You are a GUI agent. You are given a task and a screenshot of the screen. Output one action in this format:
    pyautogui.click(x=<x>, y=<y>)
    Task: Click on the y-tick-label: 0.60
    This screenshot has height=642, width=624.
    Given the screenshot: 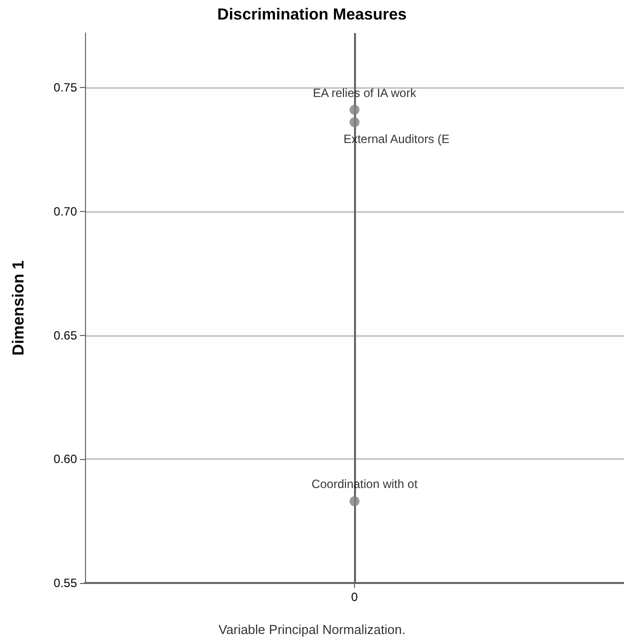 What is the action you would take?
    pyautogui.click(x=66, y=459)
    